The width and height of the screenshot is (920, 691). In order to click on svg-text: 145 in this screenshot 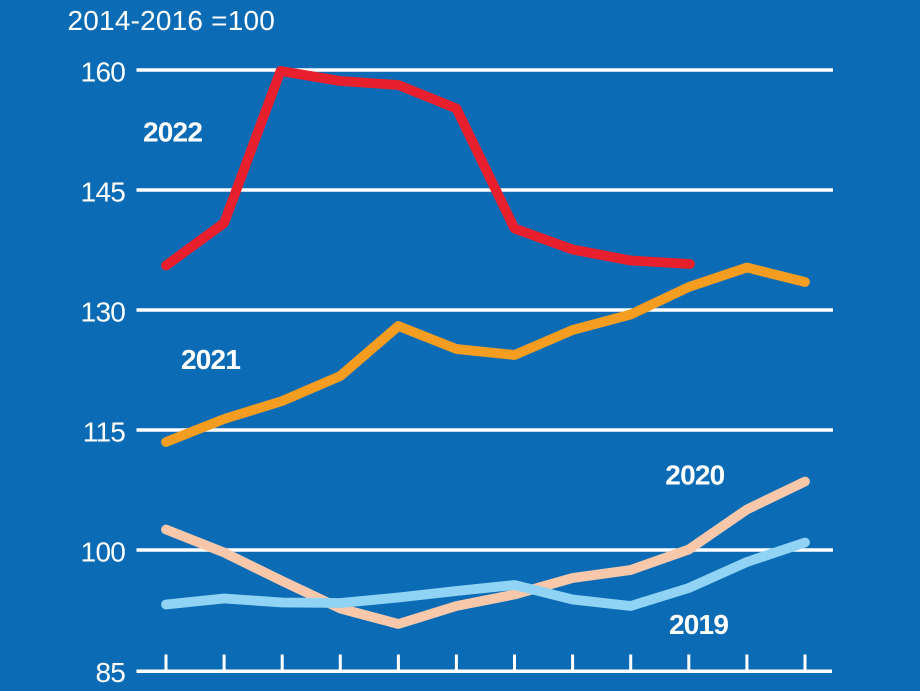, I will do `click(103, 192)`.